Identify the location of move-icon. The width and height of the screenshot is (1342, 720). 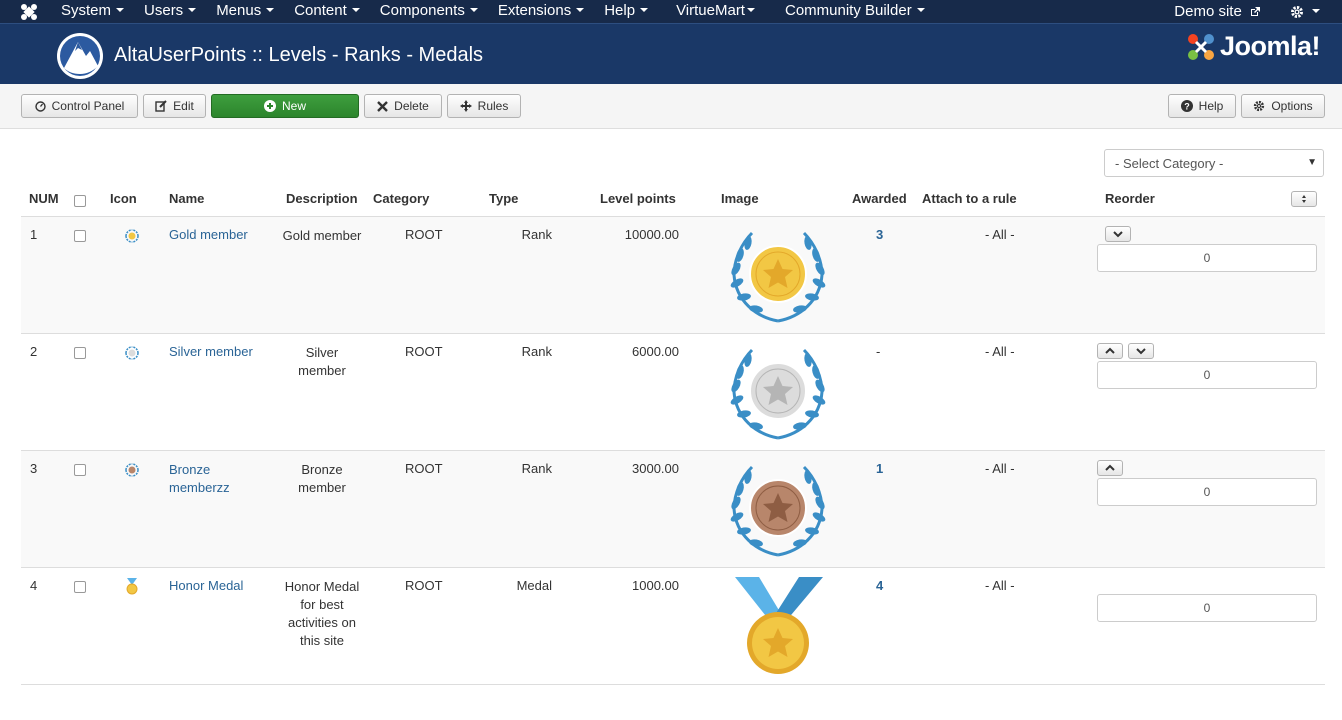
(465, 106).